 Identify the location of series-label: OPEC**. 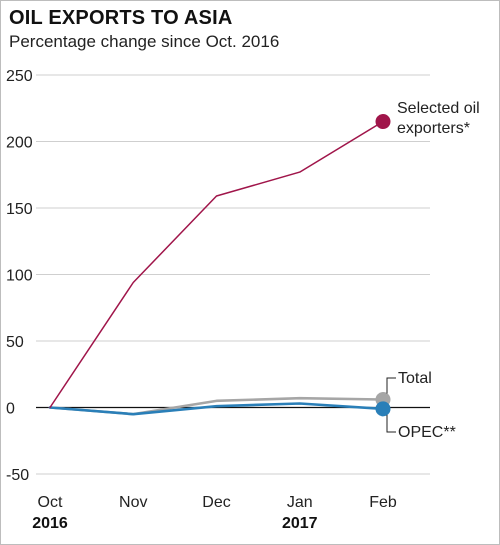
(427, 432).